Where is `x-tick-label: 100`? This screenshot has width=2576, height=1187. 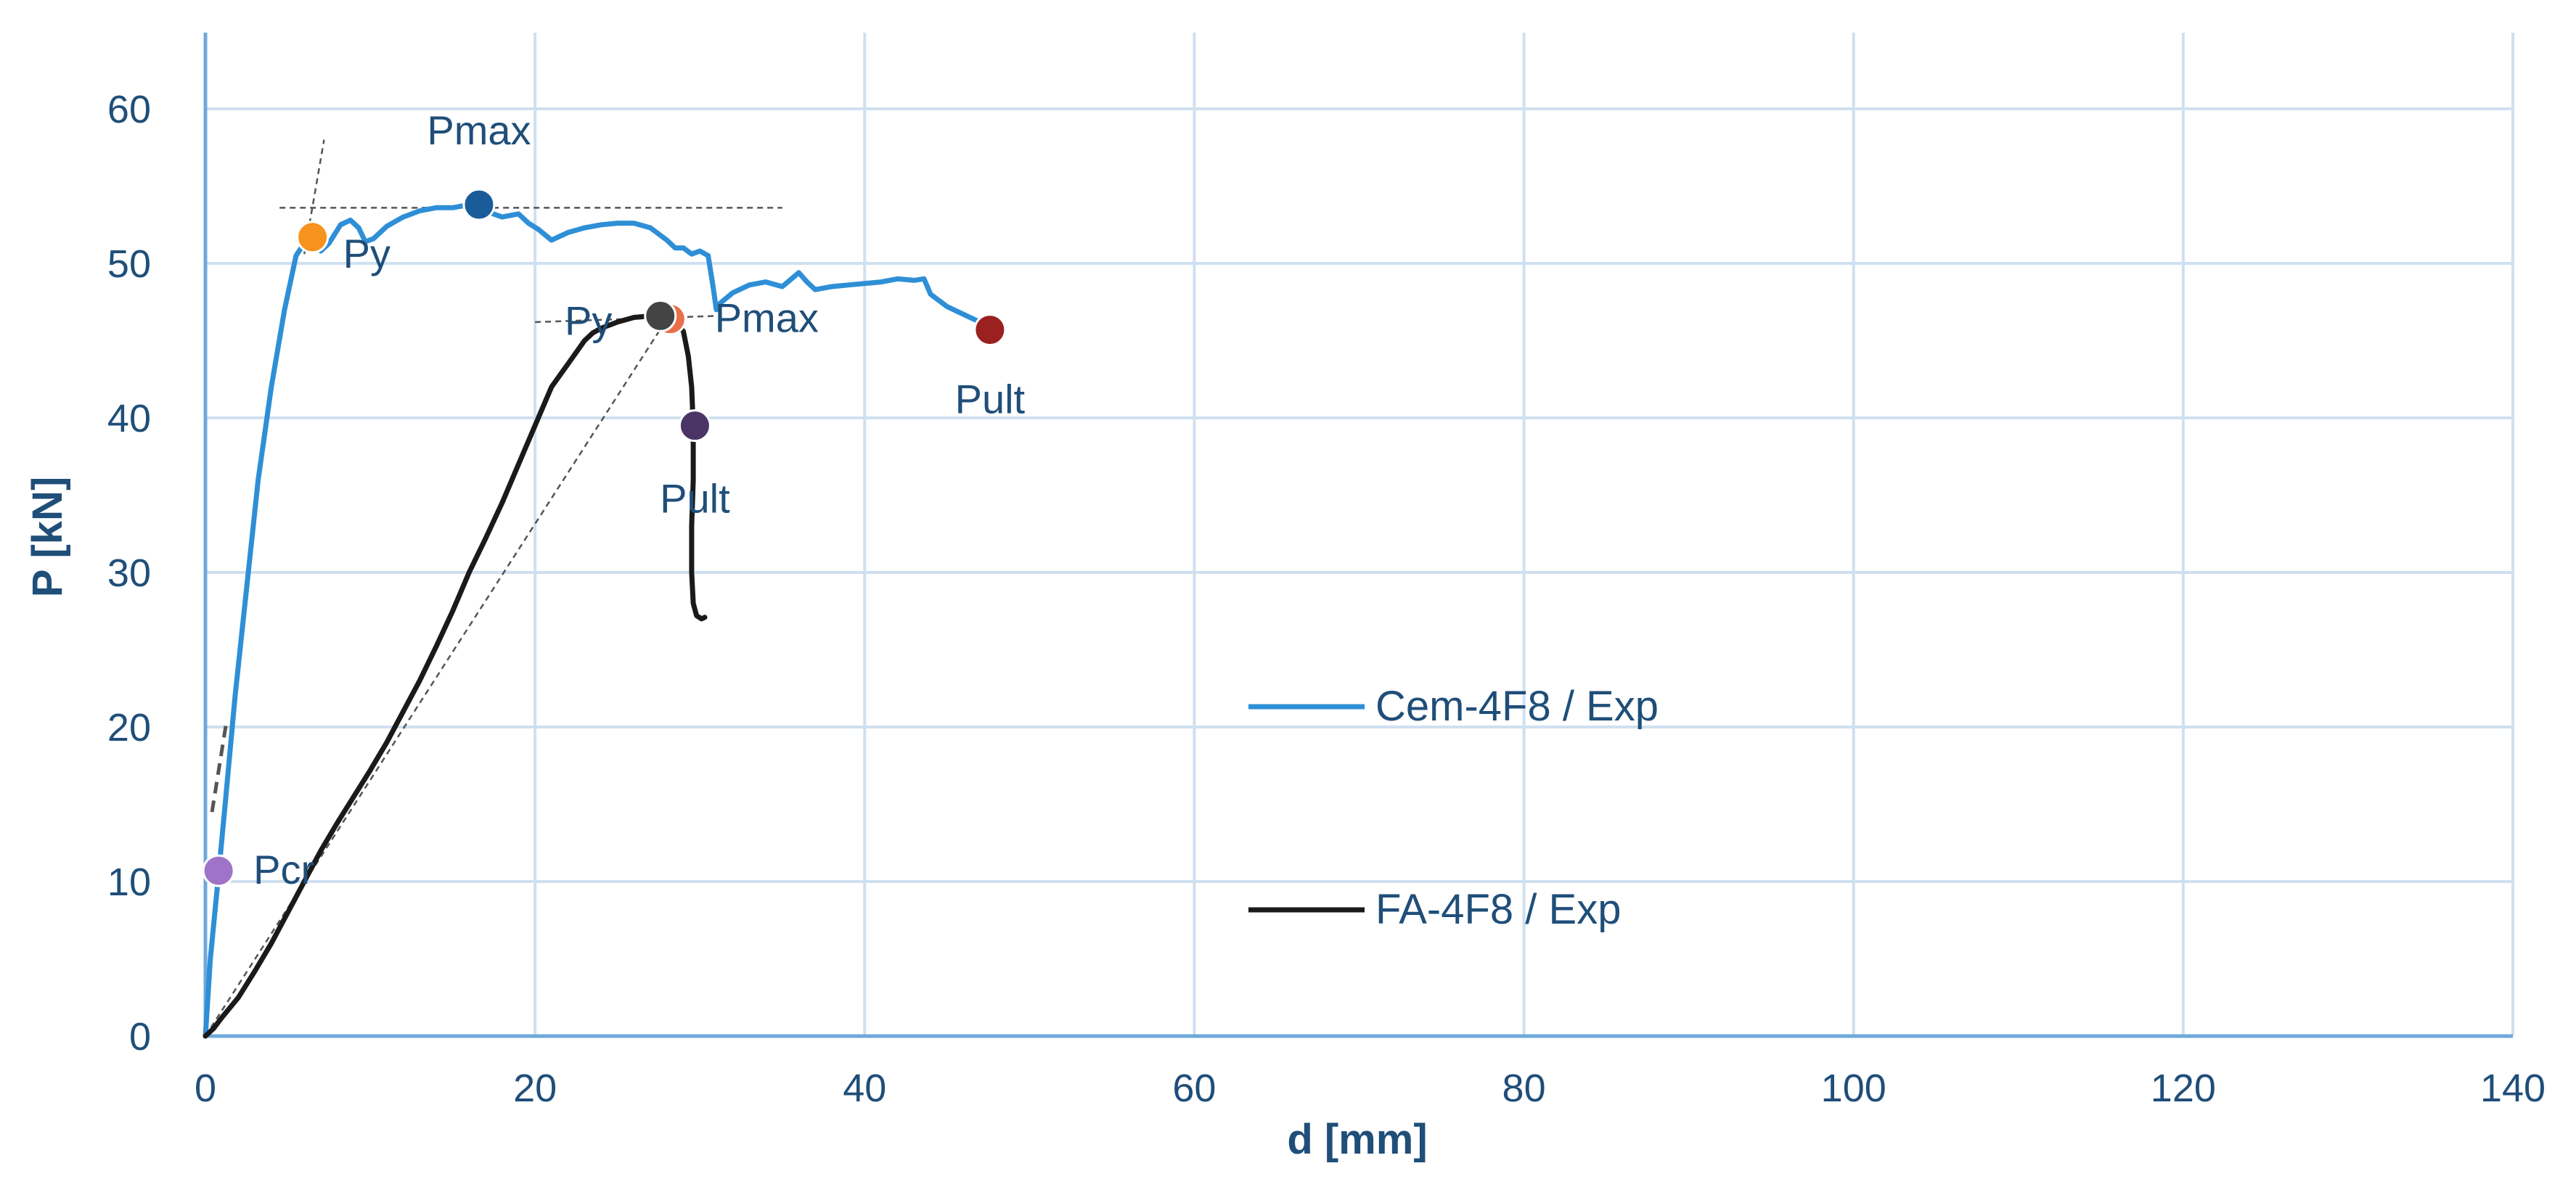 x-tick-label: 100 is located at coordinates (1854, 1088).